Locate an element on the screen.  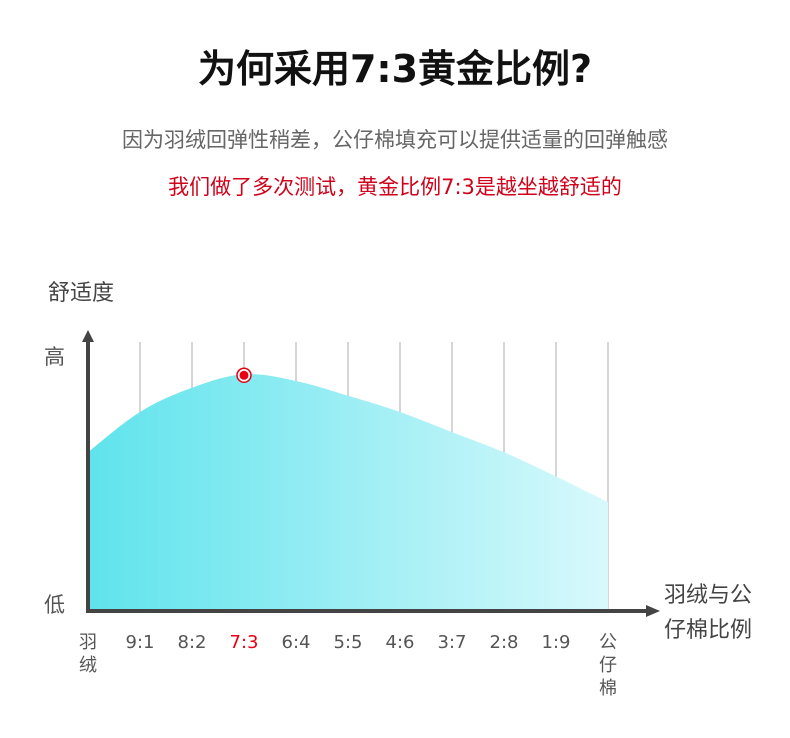
x-tick-label: 9:1 is located at coordinates (140, 642).